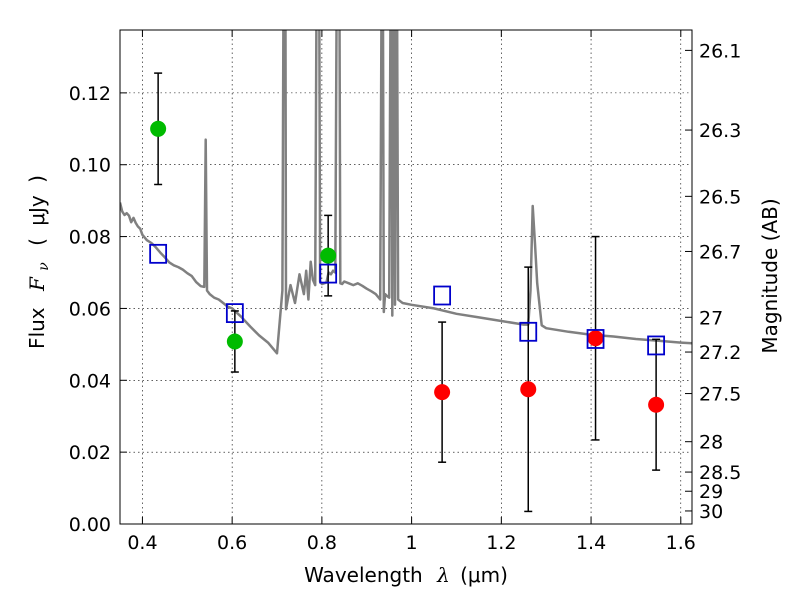 This screenshot has height=600, width=800. I want to click on mag-tick-label: 26.7, so click(720, 252).